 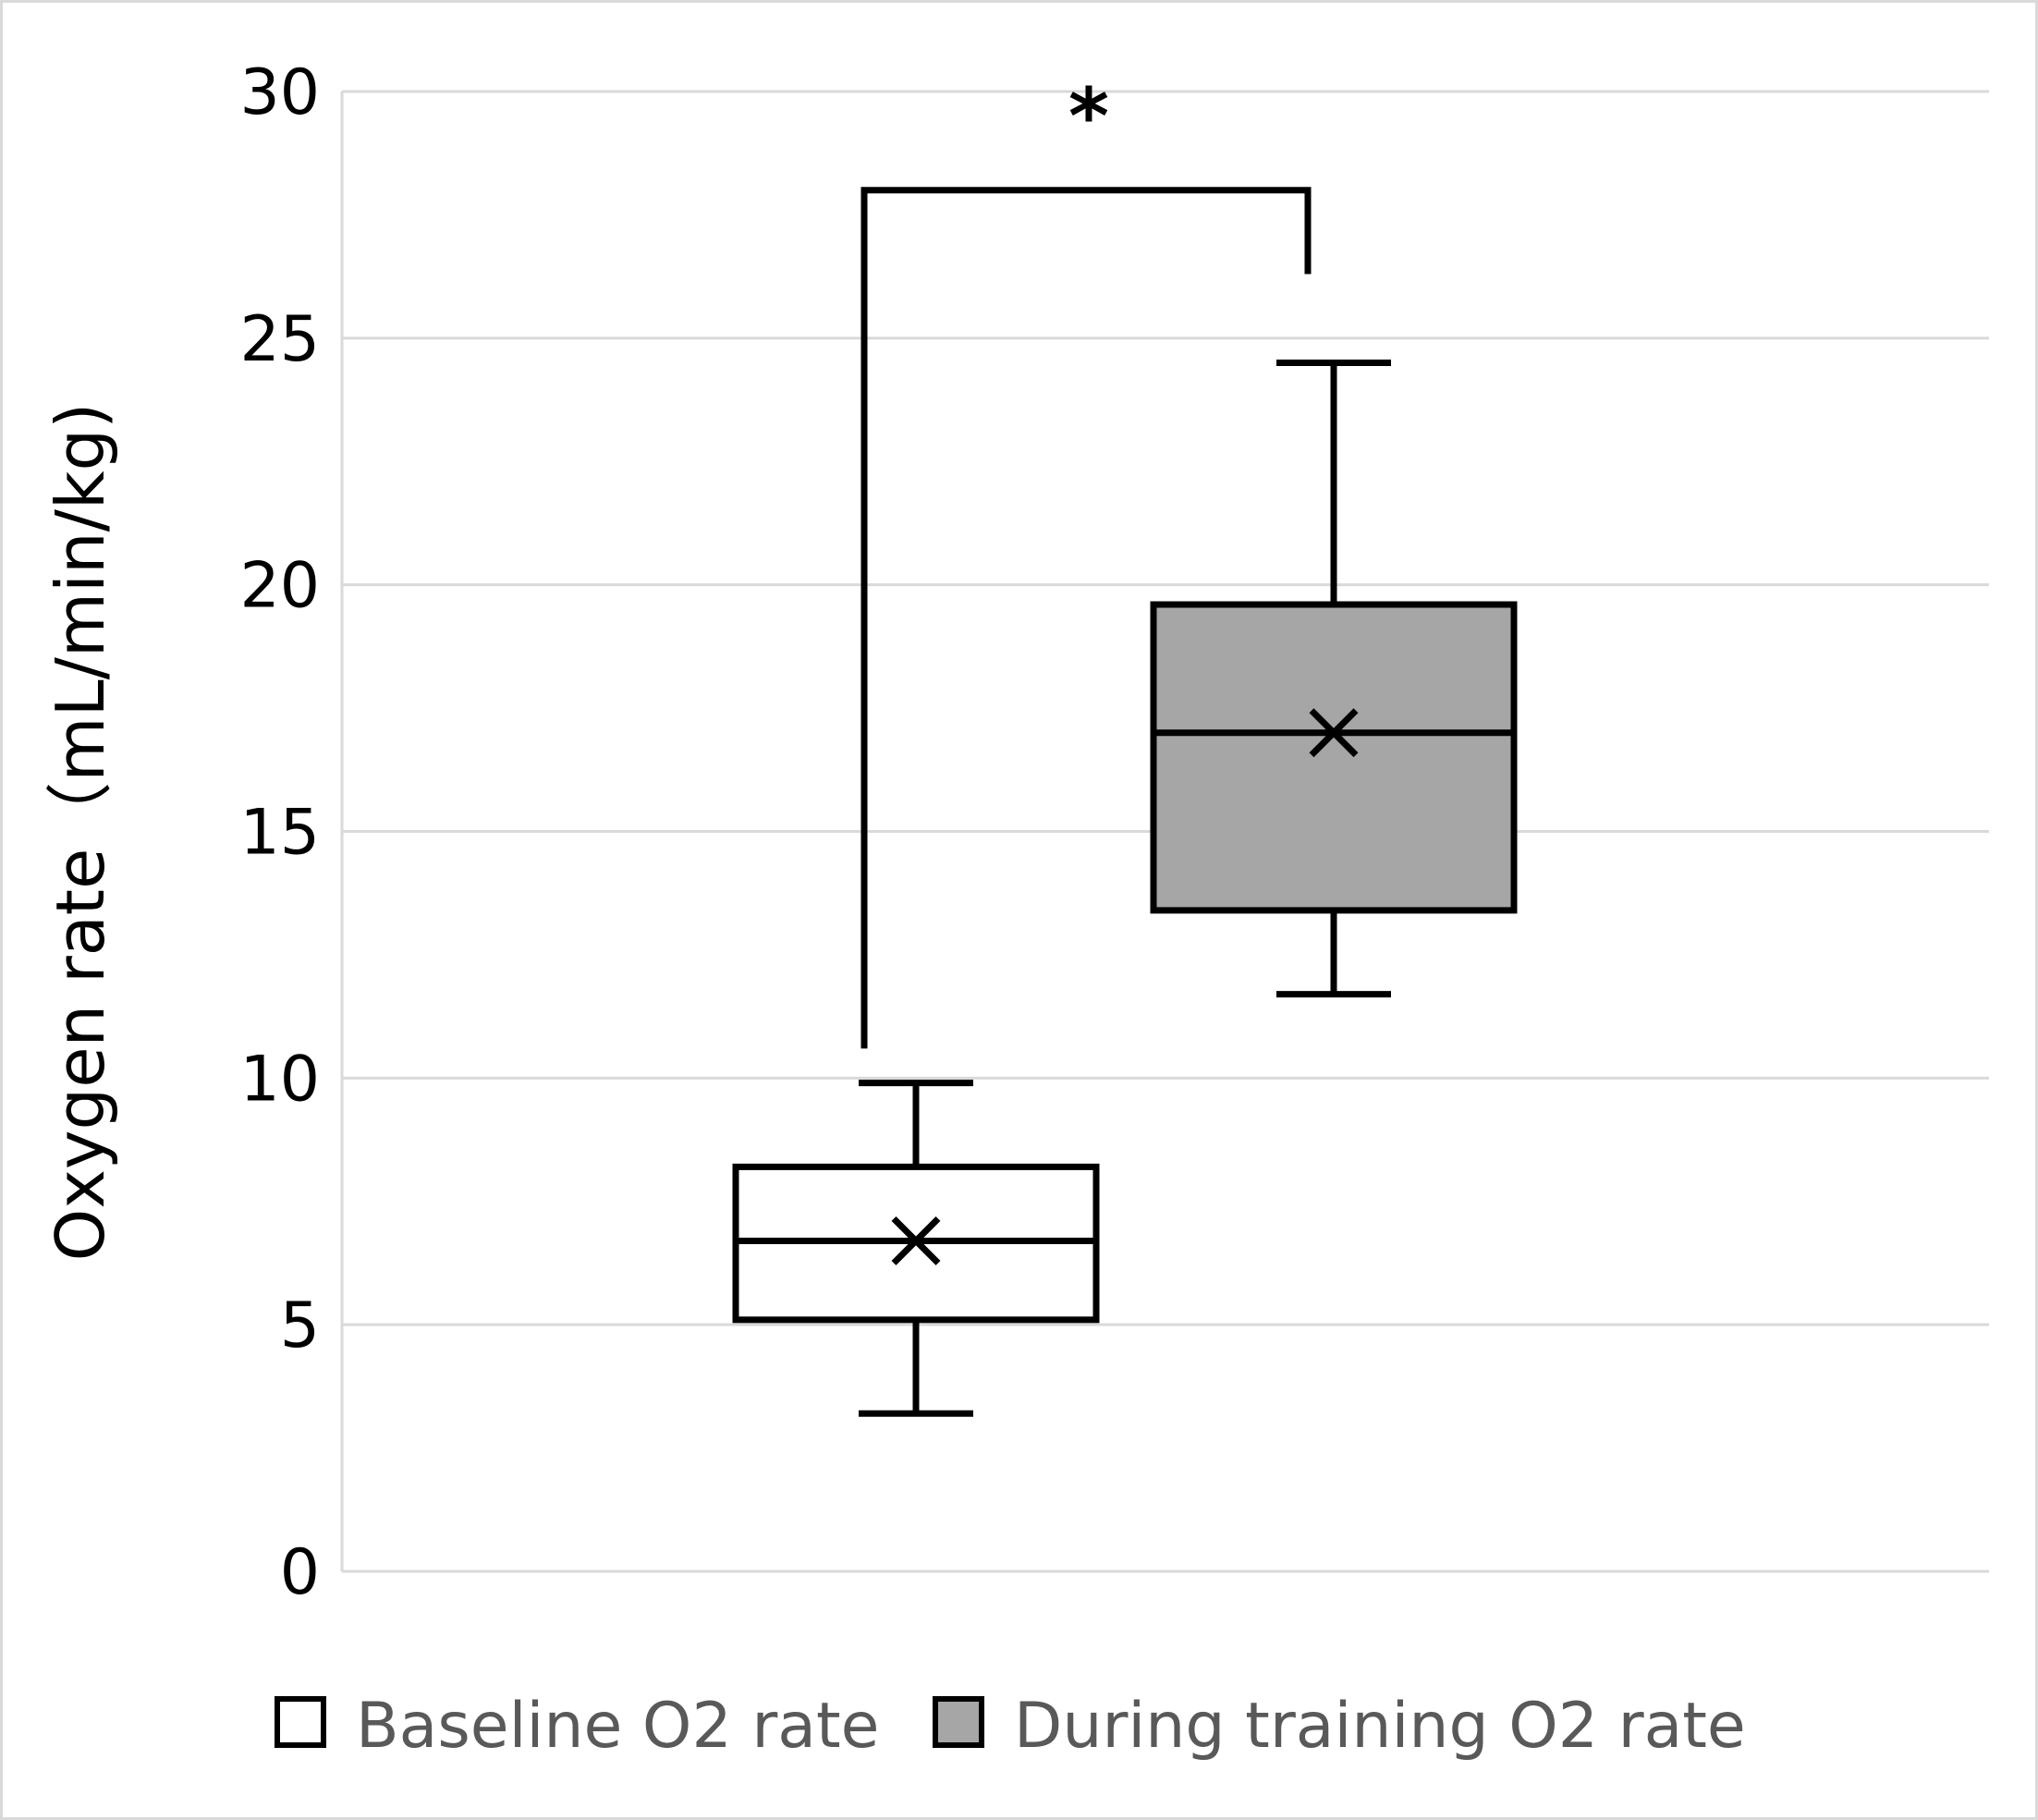 I want to click on box-iqr, so click(x=1334, y=757).